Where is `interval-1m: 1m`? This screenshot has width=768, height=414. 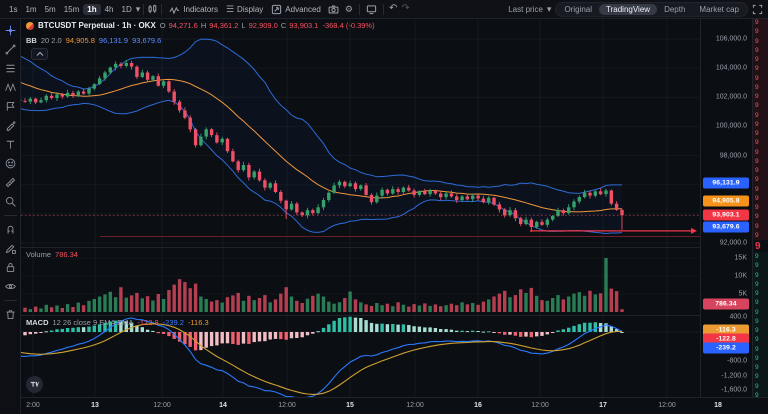
interval-1m: 1m is located at coordinates (31, 9).